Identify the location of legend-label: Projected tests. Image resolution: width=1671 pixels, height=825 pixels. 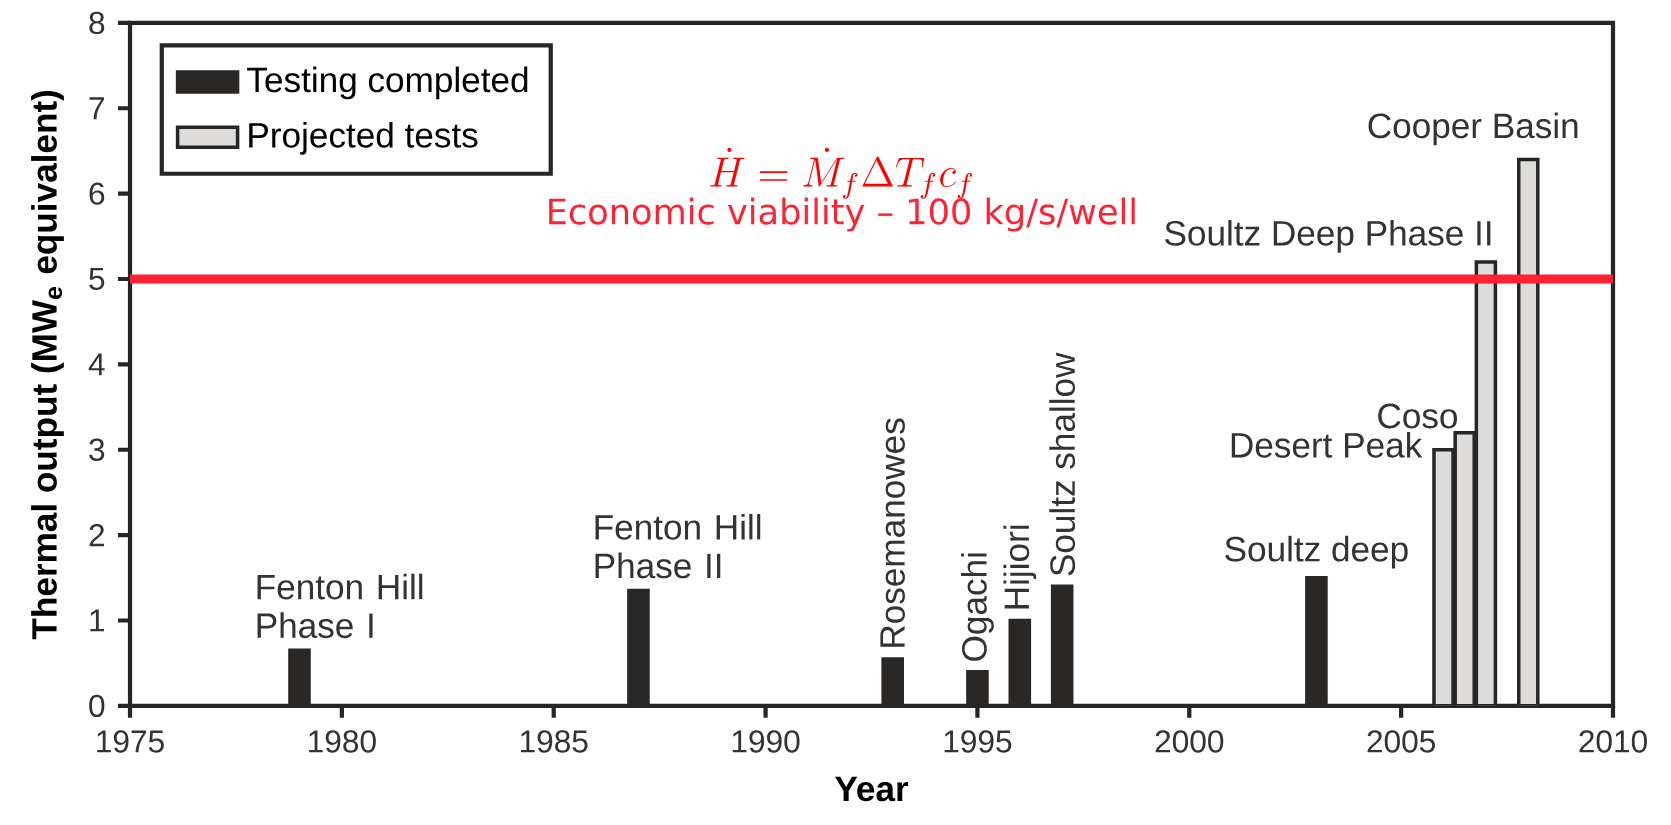
(363, 138).